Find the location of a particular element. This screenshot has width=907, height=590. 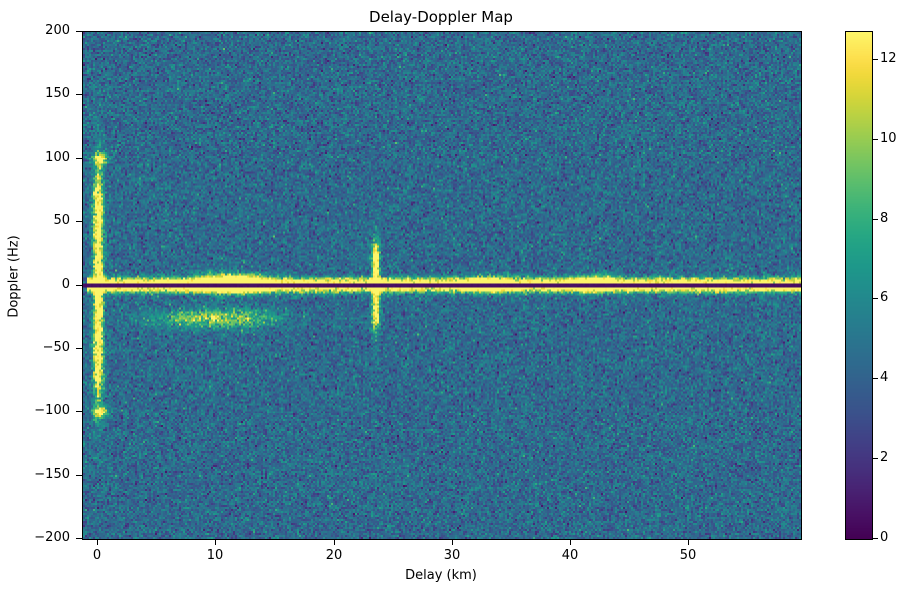

y-tick-label: 0 is located at coordinates (65, 284).